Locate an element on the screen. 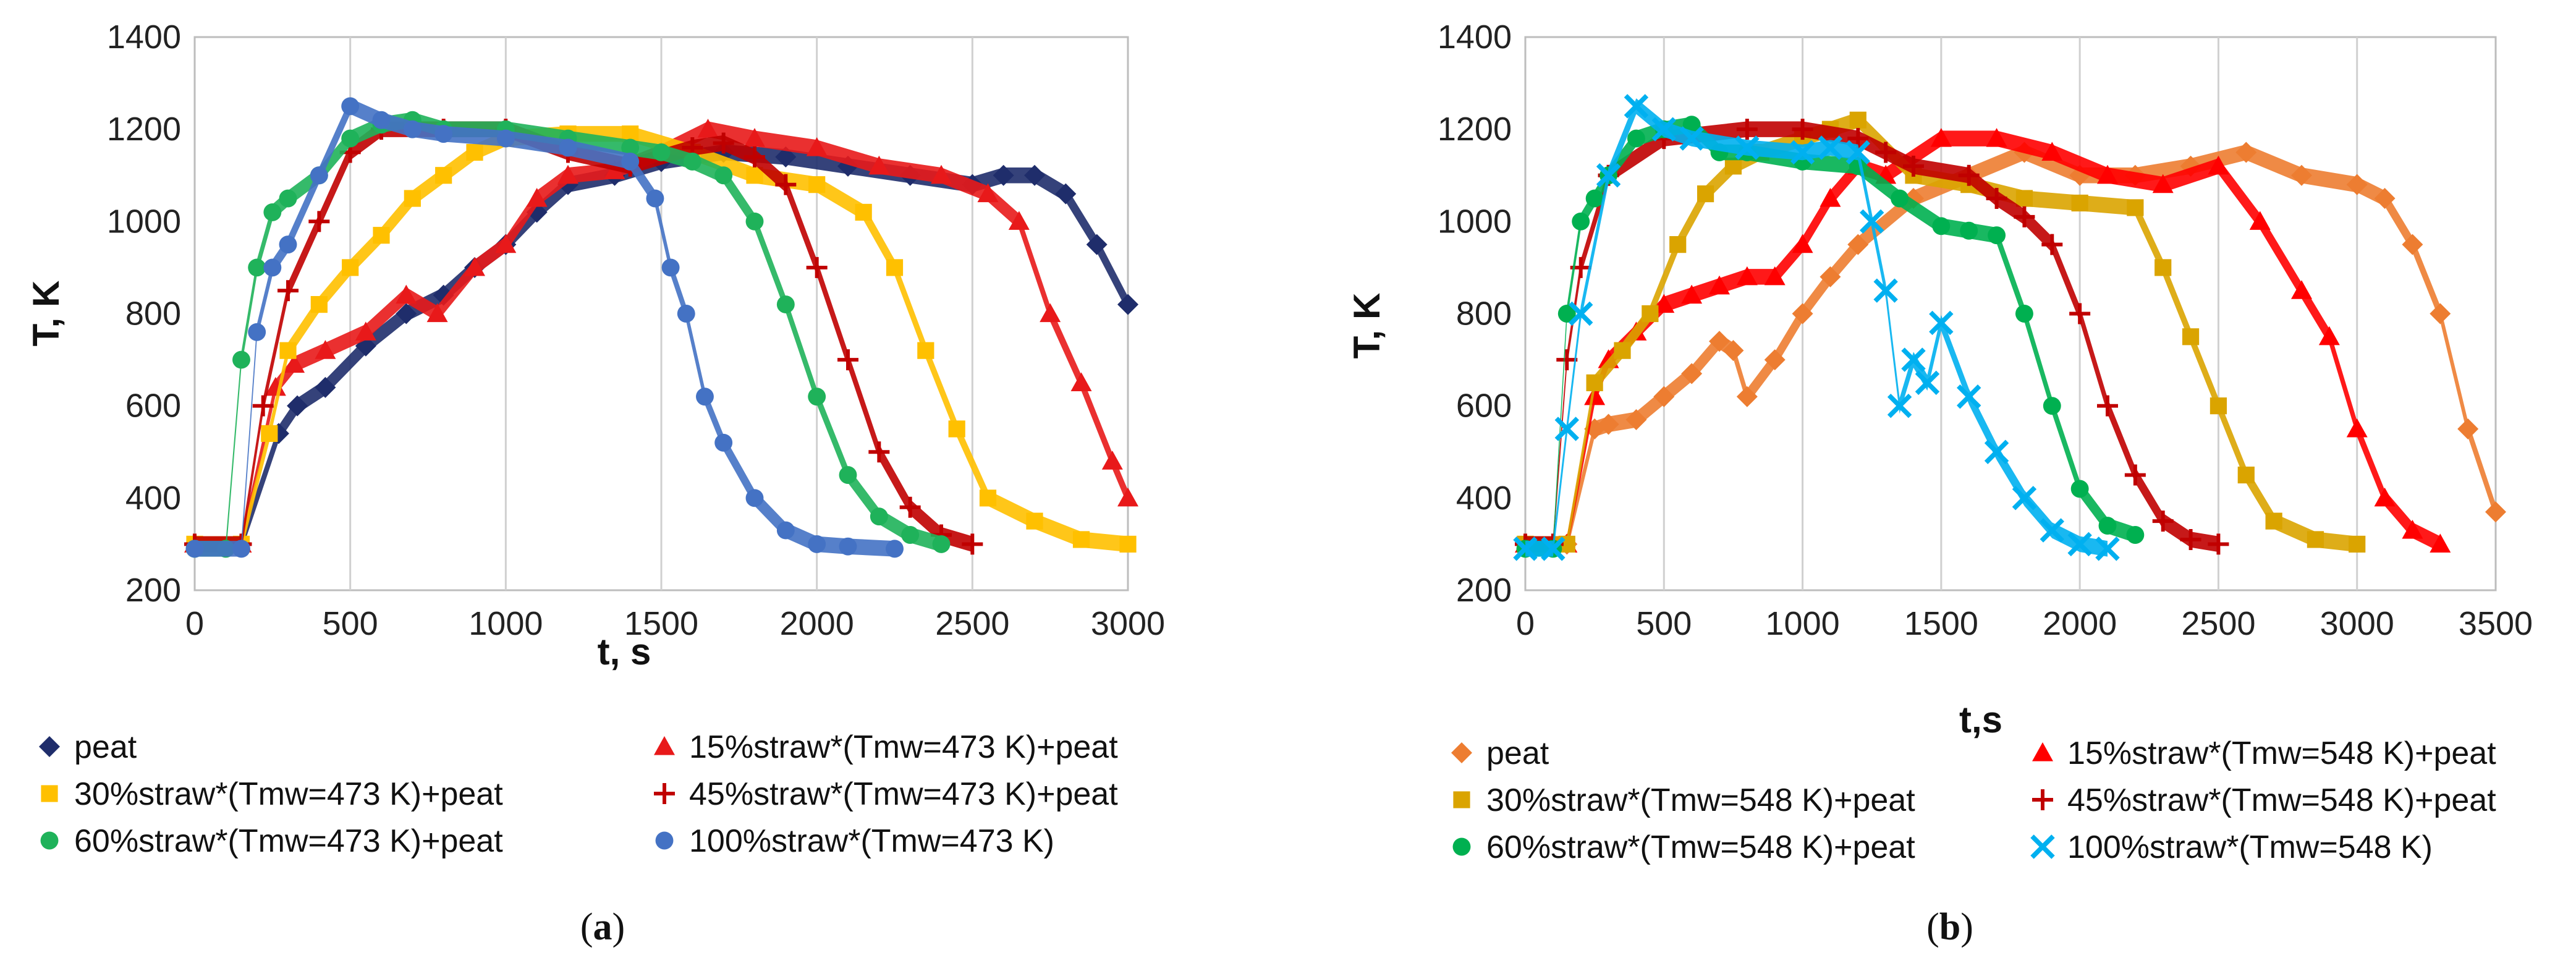  legend-marker-15-straw-tmw-548-k-peat is located at coordinates (2042, 751).